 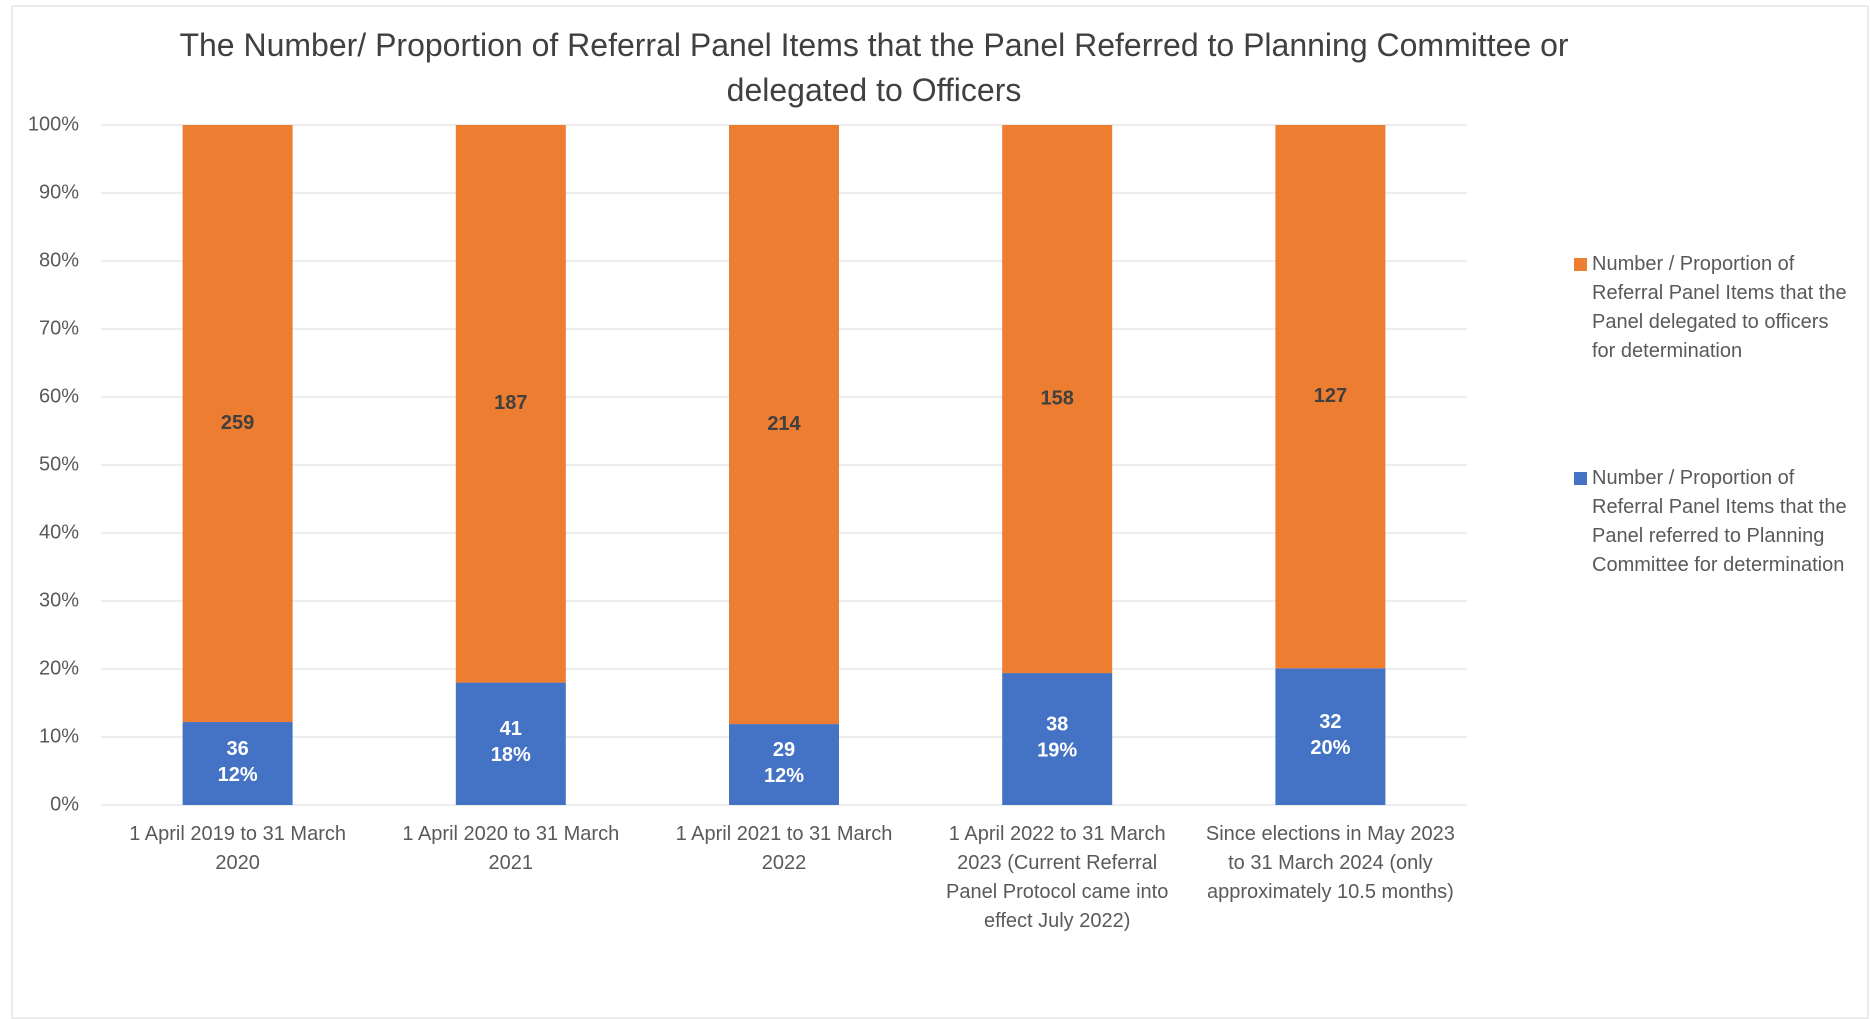 I want to click on x-tick-label: 1 April 2021 to 31 March 2022, so click(x=784, y=848).